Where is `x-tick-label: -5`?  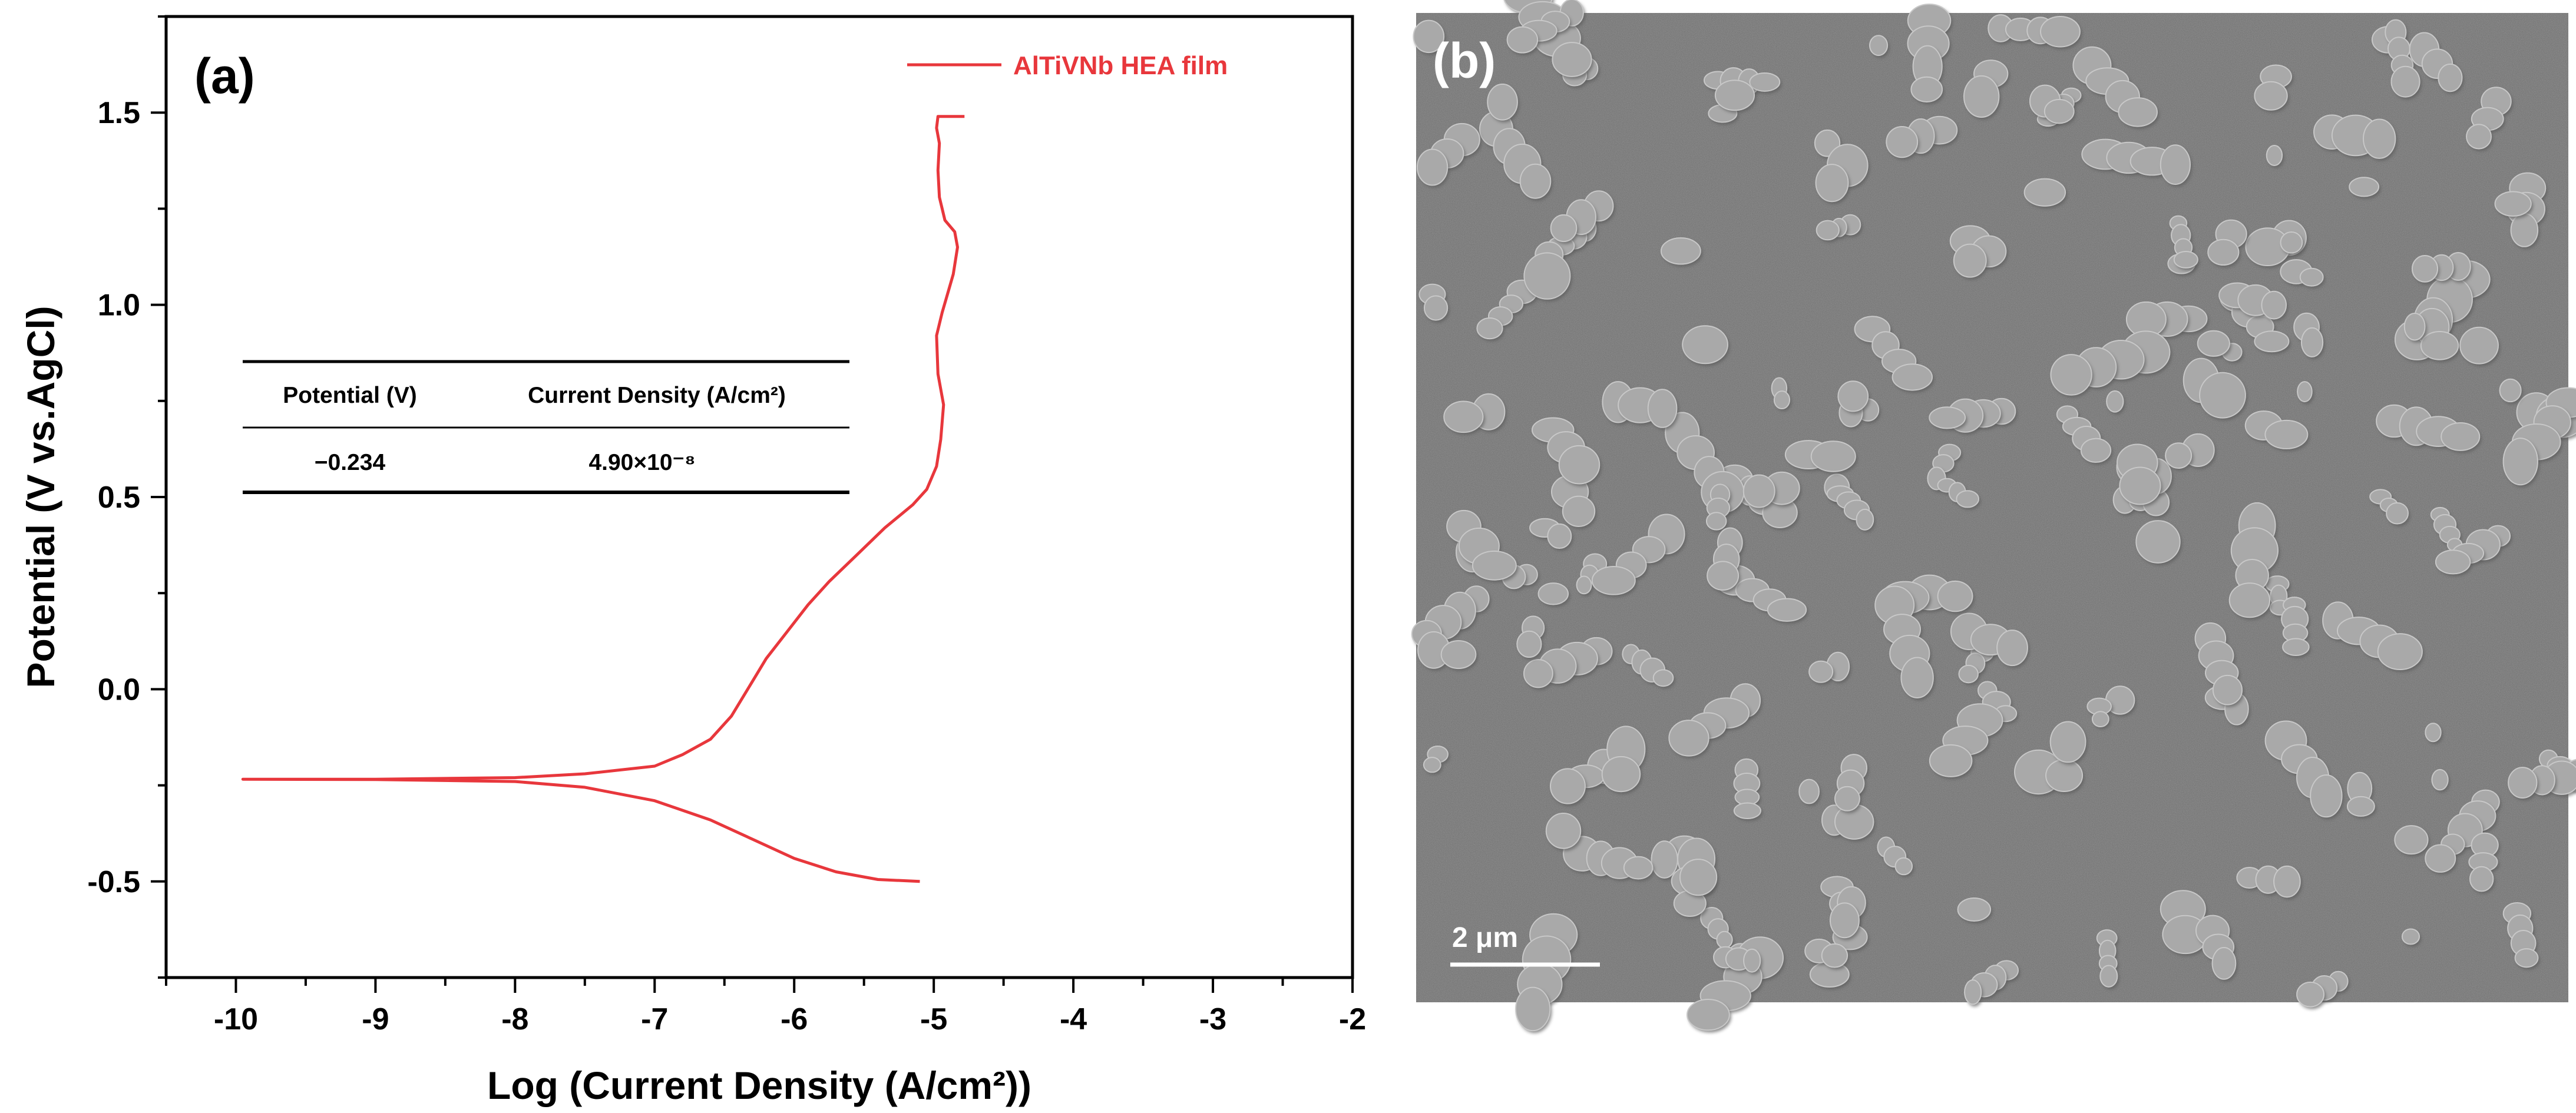 x-tick-label: -5 is located at coordinates (933, 1019).